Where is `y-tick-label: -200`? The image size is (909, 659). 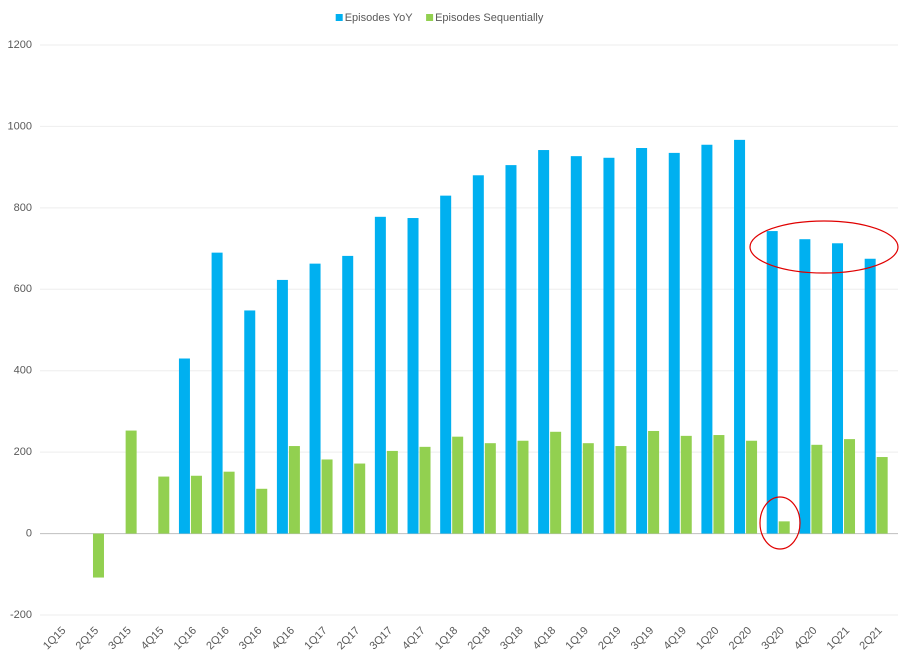 y-tick-label: -200 is located at coordinates (21, 615).